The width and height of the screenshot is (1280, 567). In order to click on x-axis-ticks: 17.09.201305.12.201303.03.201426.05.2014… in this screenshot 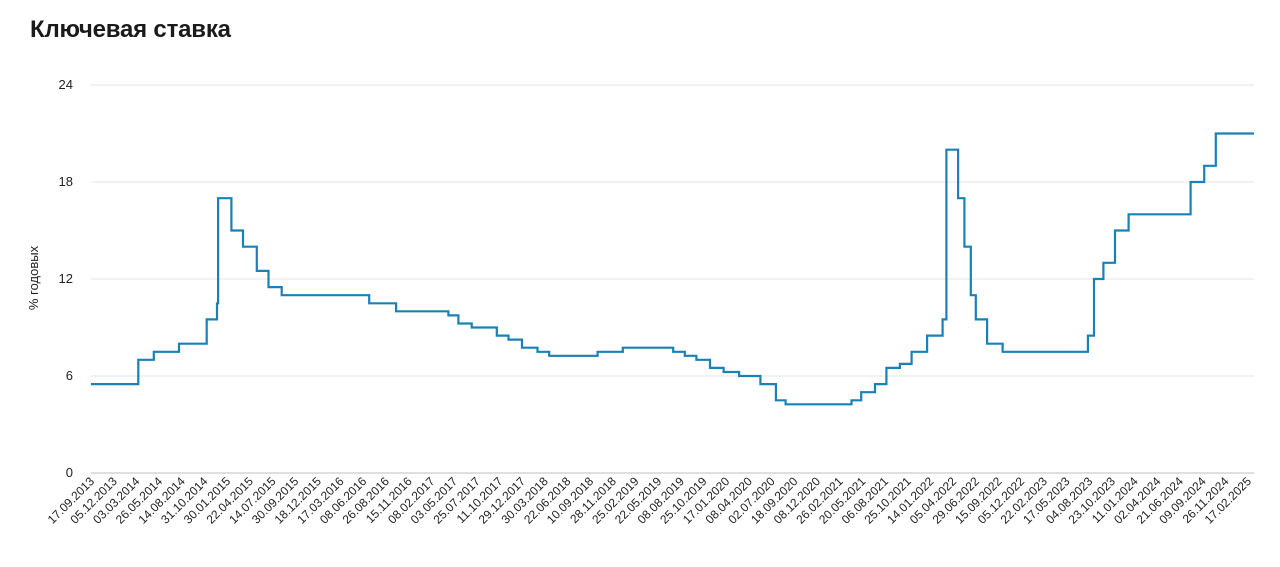, I will do `click(650, 500)`.